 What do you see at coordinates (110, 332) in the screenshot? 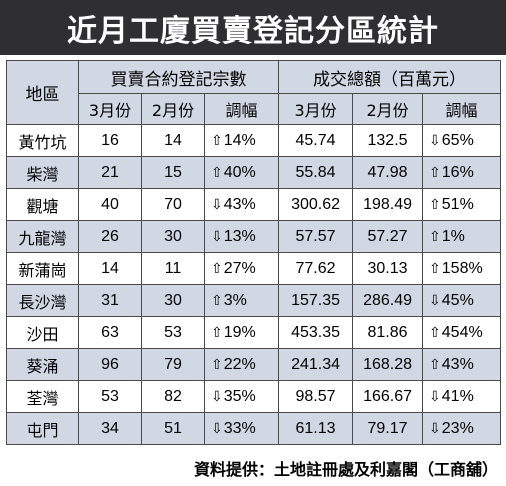
I see `tx-mar-value: 63` at bounding box center [110, 332].